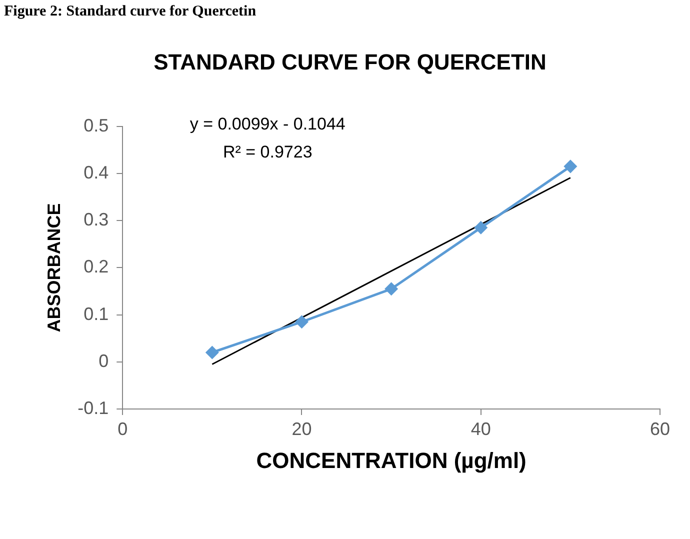 This screenshot has width=690, height=539. What do you see at coordinates (130, 11) in the screenshot?
I see `caption: Figure 2: Standard curve for Quercetin` at bounding box center [130, 11].